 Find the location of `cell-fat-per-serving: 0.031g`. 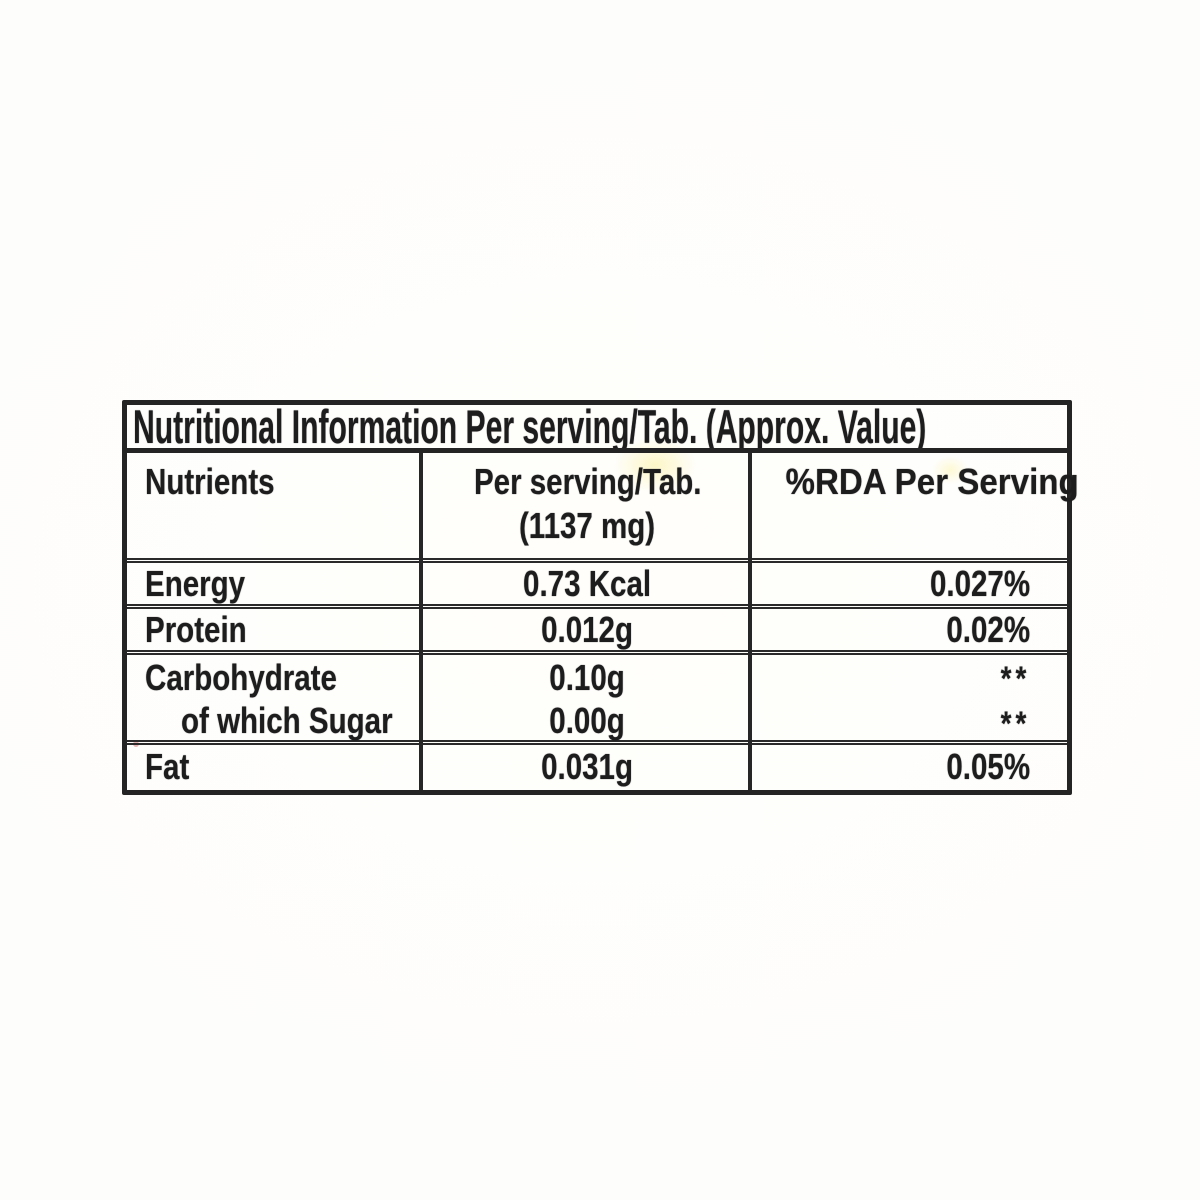

cell-fat-per-serving: 0.031g is located at coordinates (587, 767).